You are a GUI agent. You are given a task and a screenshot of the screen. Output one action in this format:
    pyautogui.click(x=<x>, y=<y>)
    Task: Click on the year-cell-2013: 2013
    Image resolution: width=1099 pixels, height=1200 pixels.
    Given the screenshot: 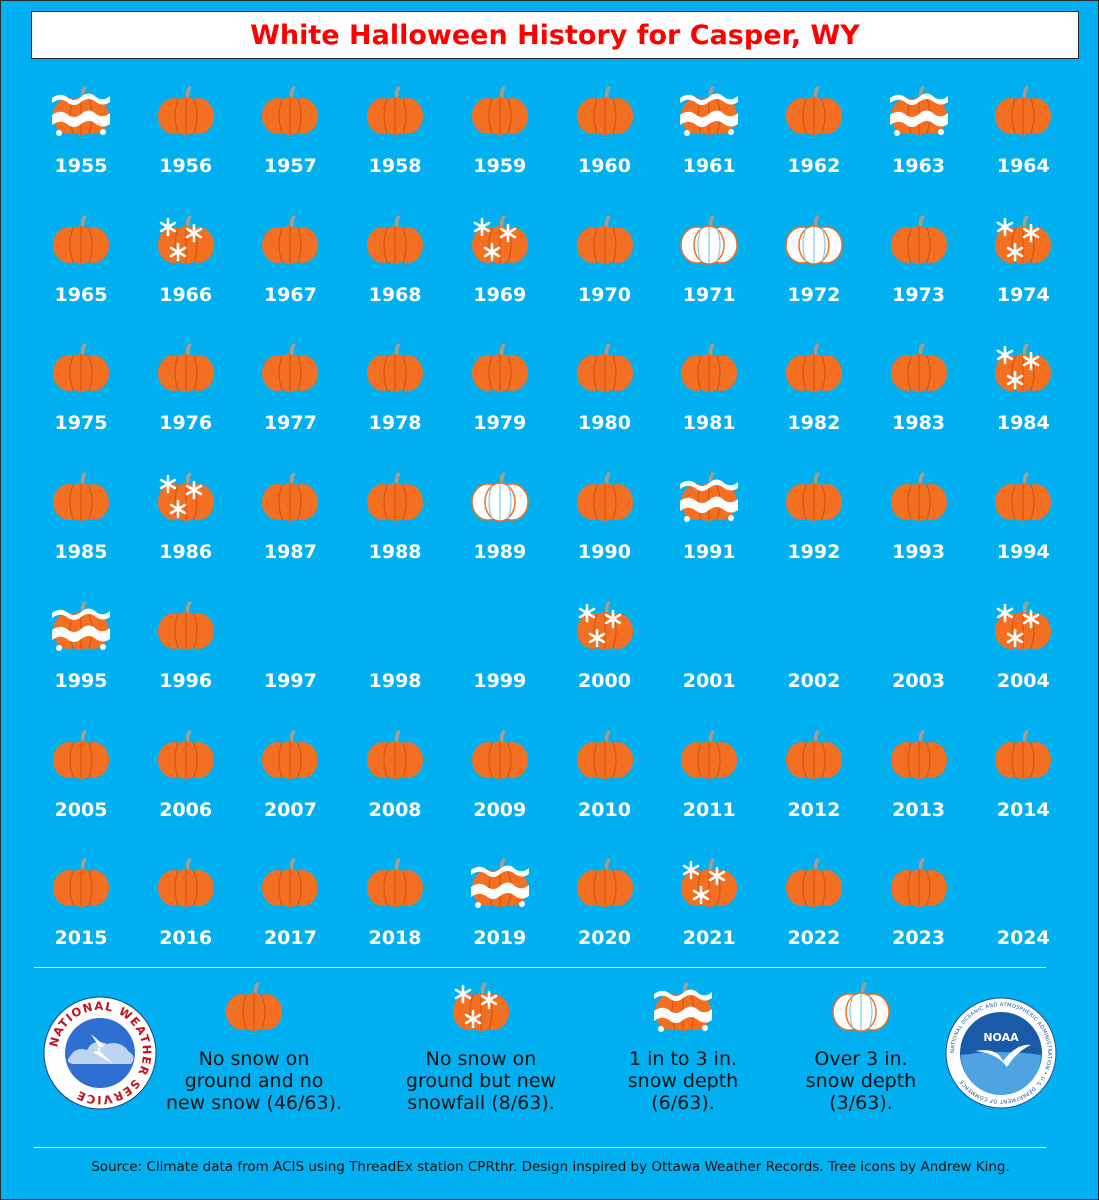 What is the action you would take?
    pyautogui.click(x=919, y=781)
    